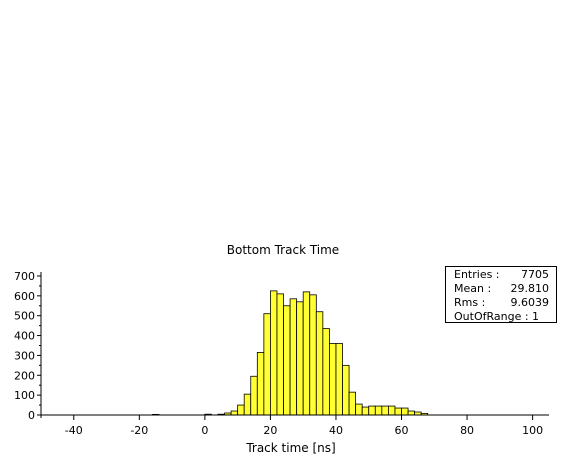 The image size is (569, 465). I want to click on stats-entries-value: 7705, so click(535, 274).